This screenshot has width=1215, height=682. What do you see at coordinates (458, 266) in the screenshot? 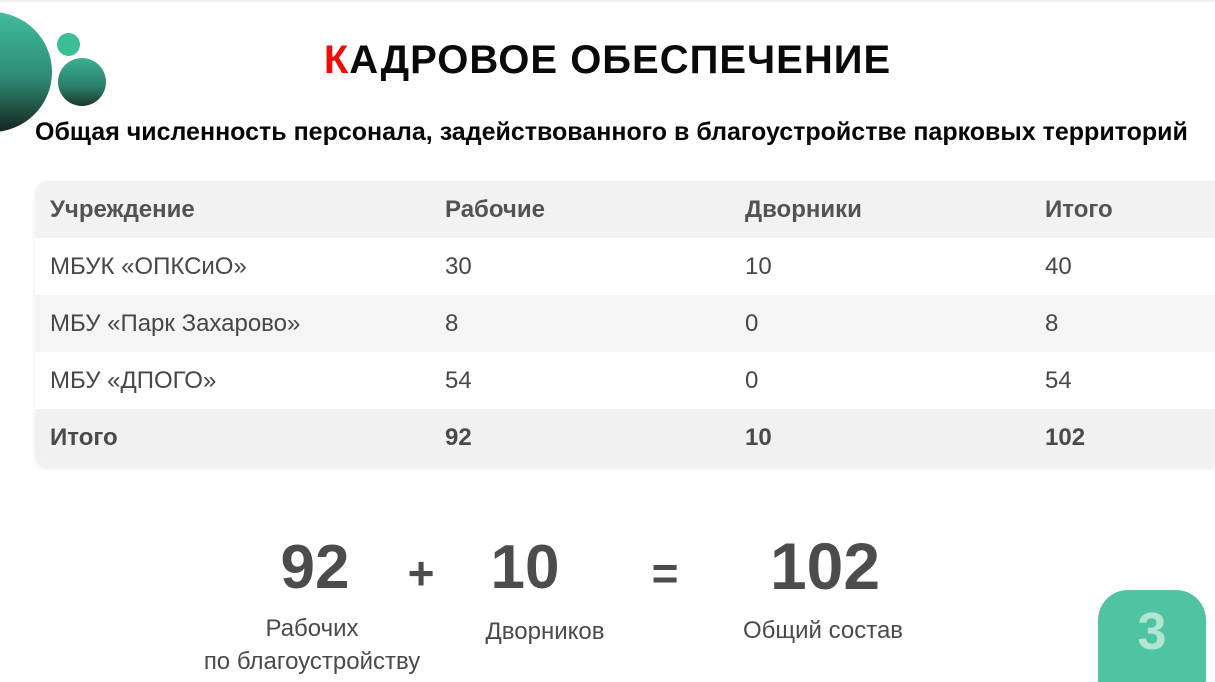
I see `cell-workers: 30` at bounding box center [458, 266].